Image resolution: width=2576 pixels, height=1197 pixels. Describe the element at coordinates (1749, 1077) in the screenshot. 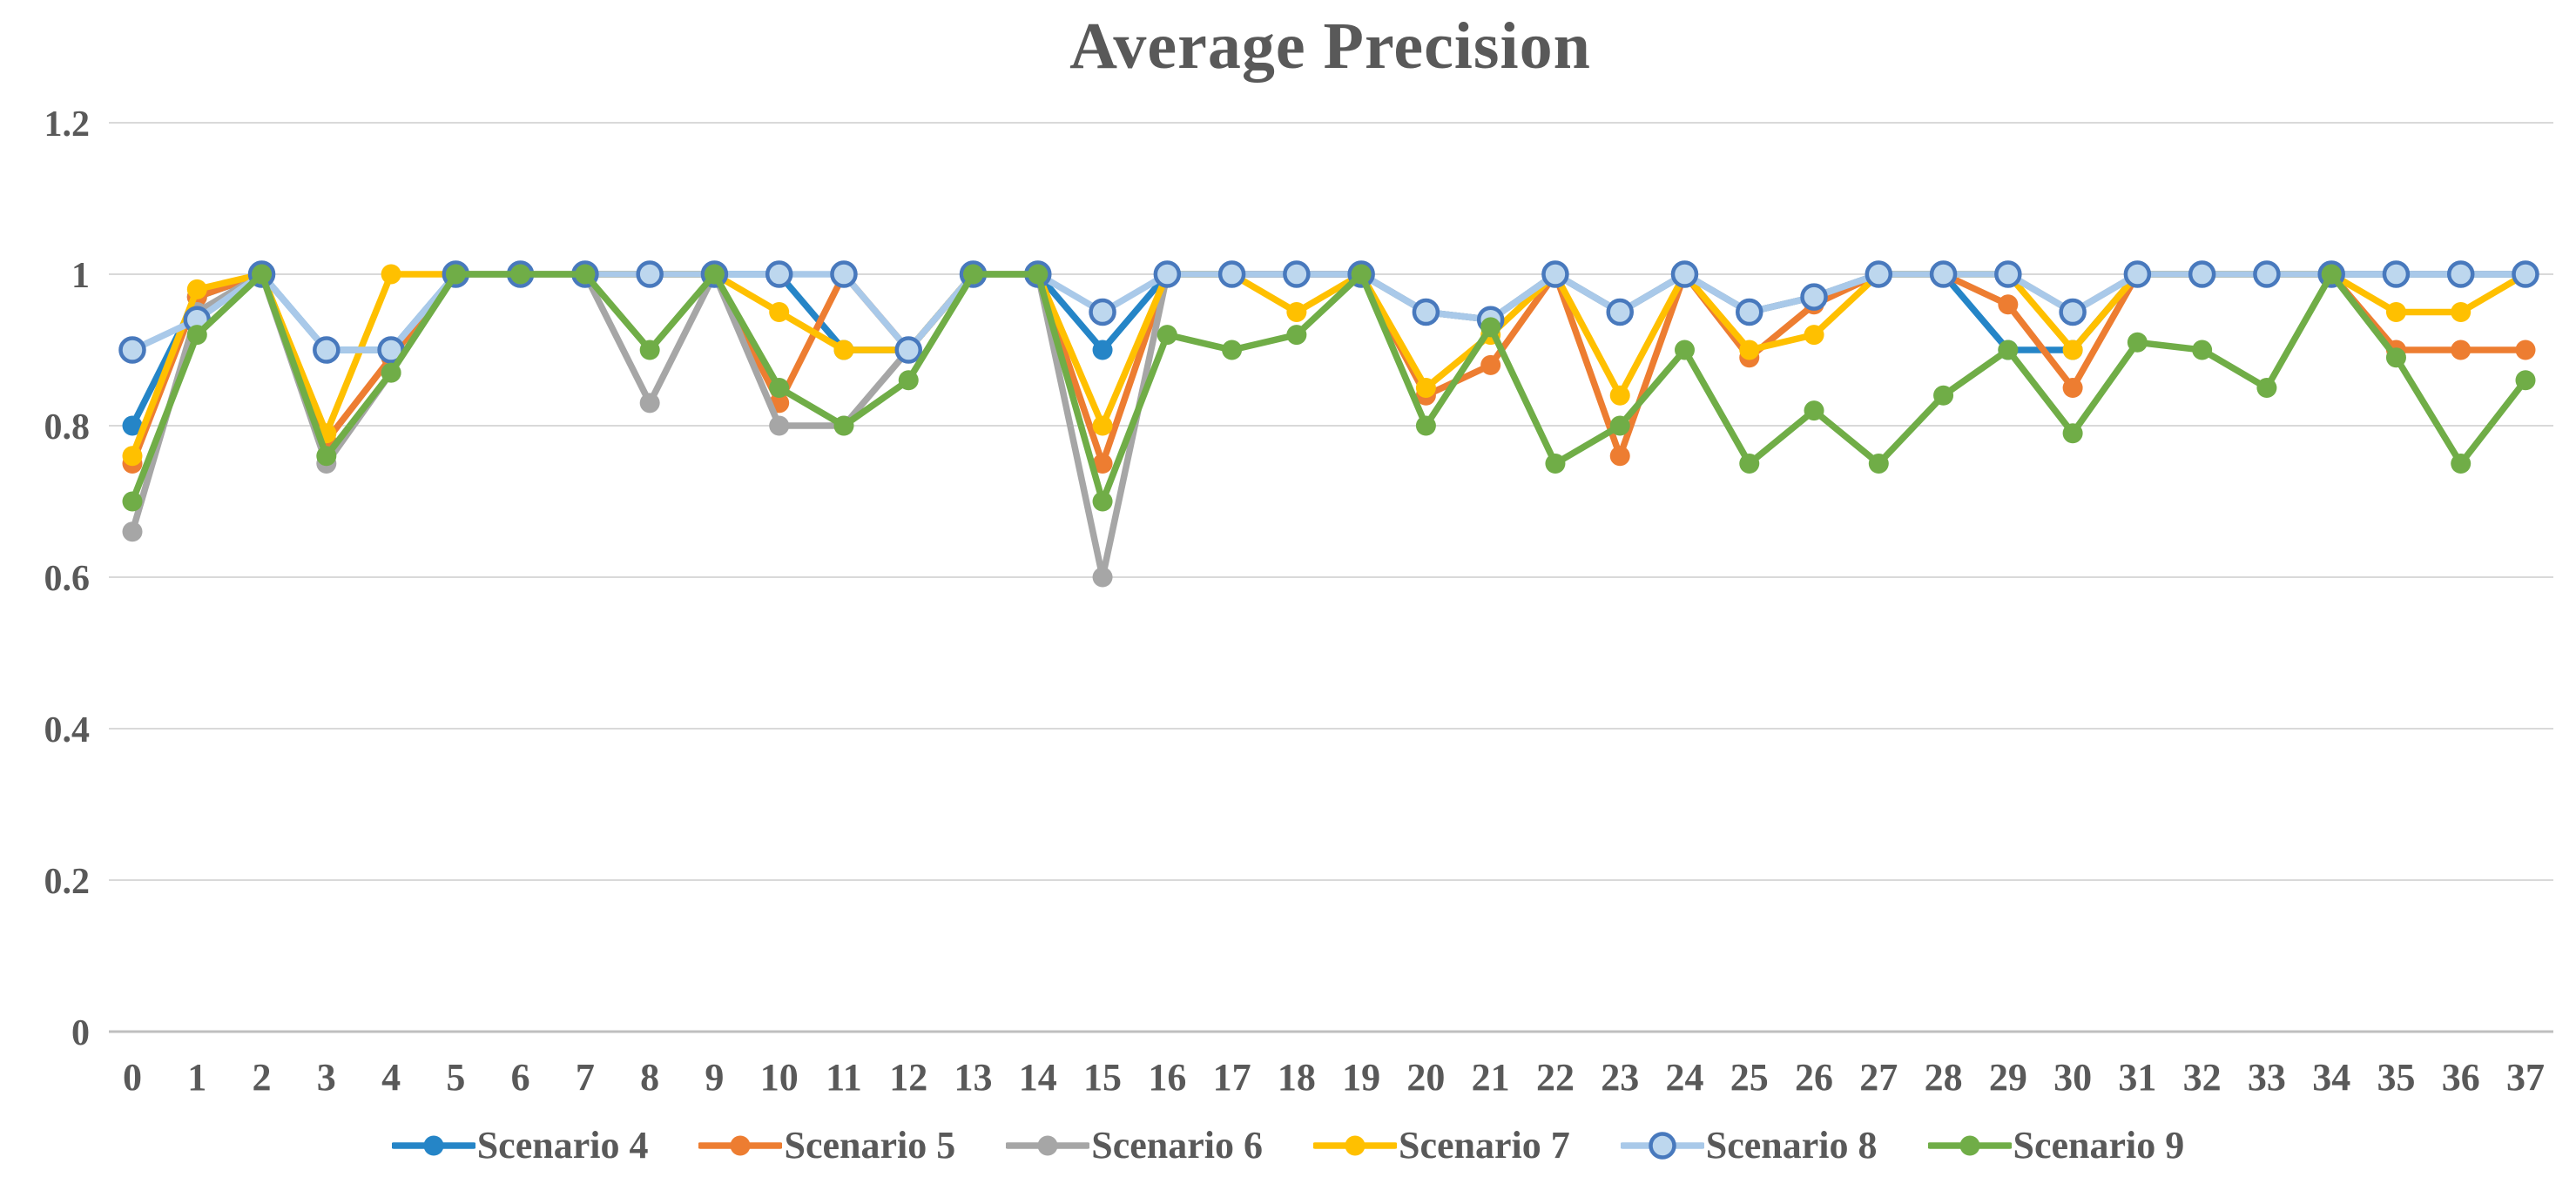

I see `x-tick-label: 25` at that location.